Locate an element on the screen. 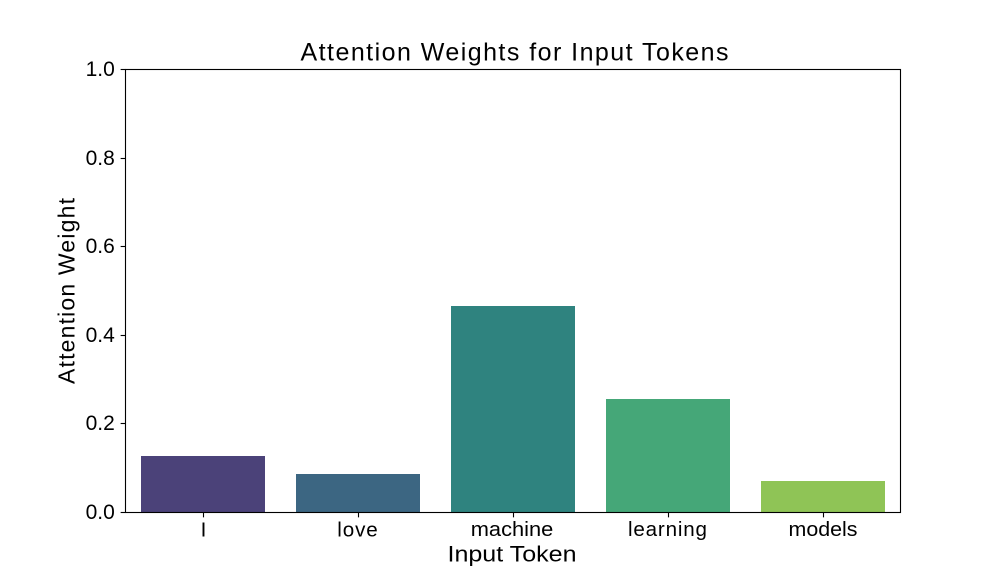  svg-text: love is located at coordinates (357, 529).